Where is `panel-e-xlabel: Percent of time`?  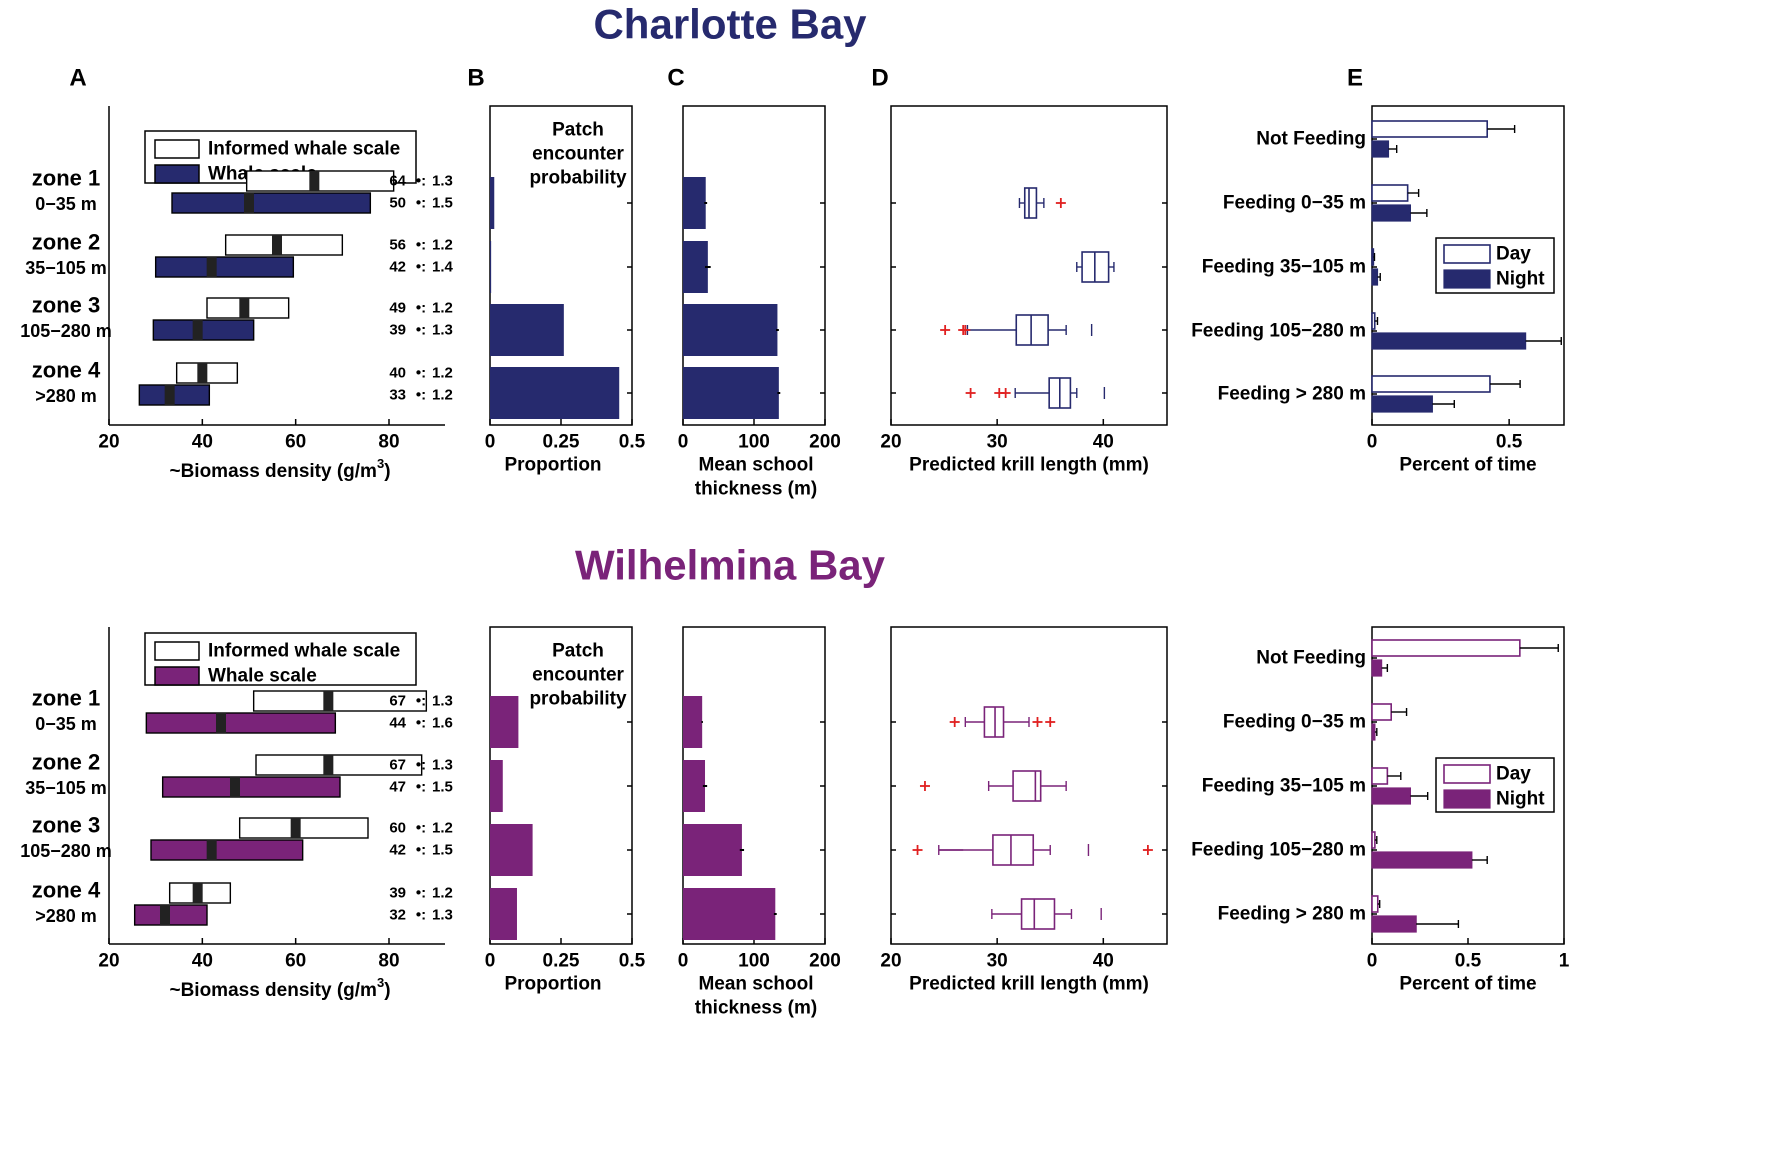
panel-e-xlabel: Percent of time is located at coordinates (1467, 984).